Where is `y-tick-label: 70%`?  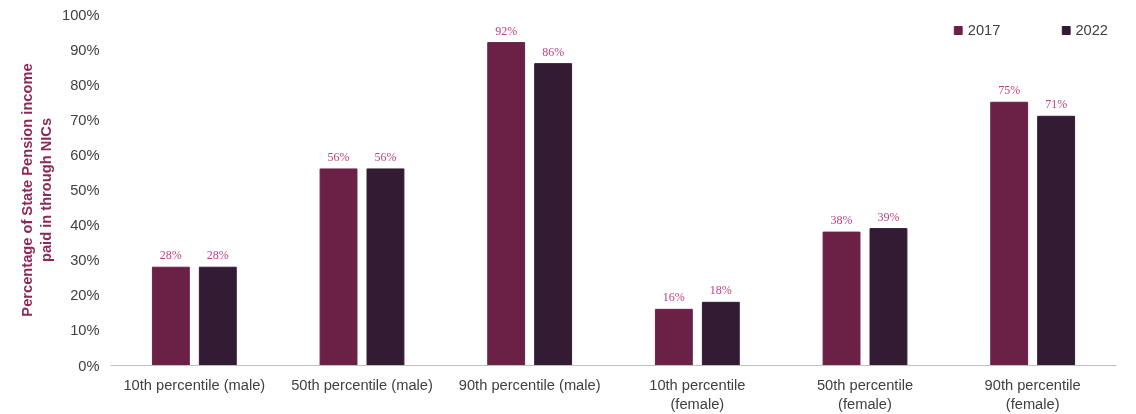
y-tick-label: 70% is located at coordinates (85, 119).